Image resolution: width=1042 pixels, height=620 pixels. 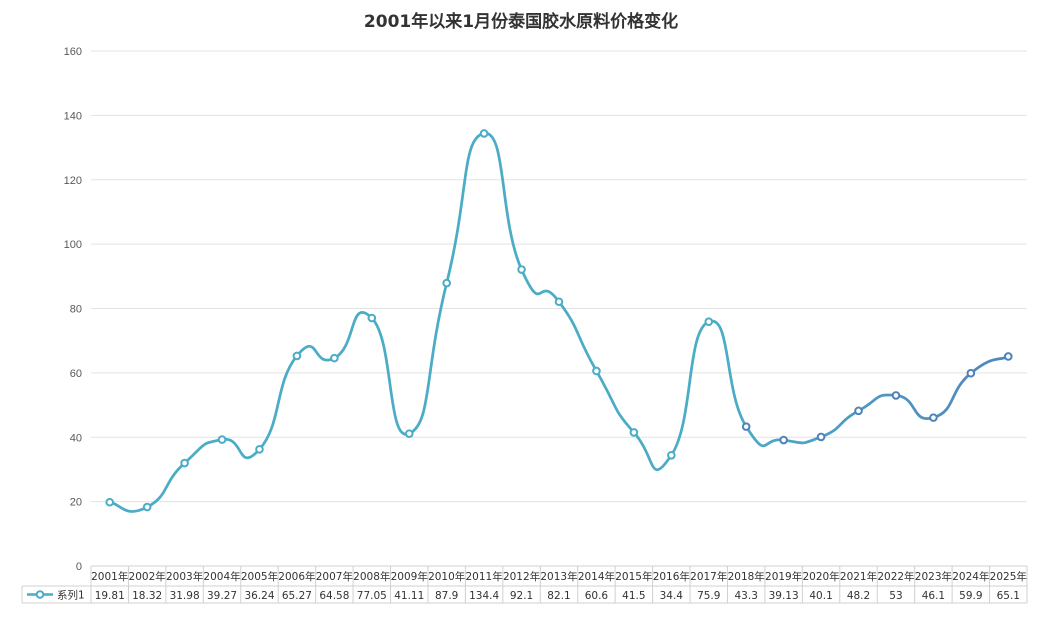 I want to click on data-value-label: 36.24, so click(x=259, y=596).